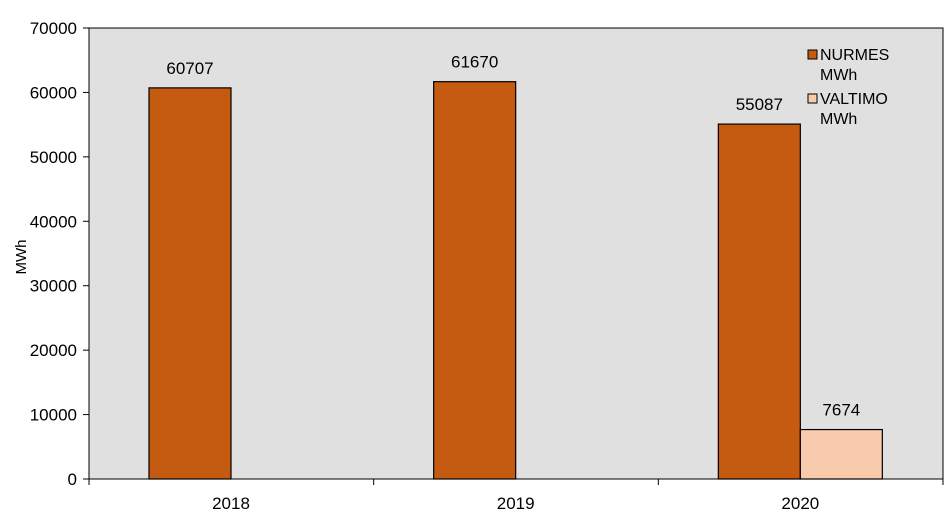 This screenshot has height=523, width=944. Describe the element at coordinates (854, 55) in the screenshot. I see `legend-label: NURMES` at that location.